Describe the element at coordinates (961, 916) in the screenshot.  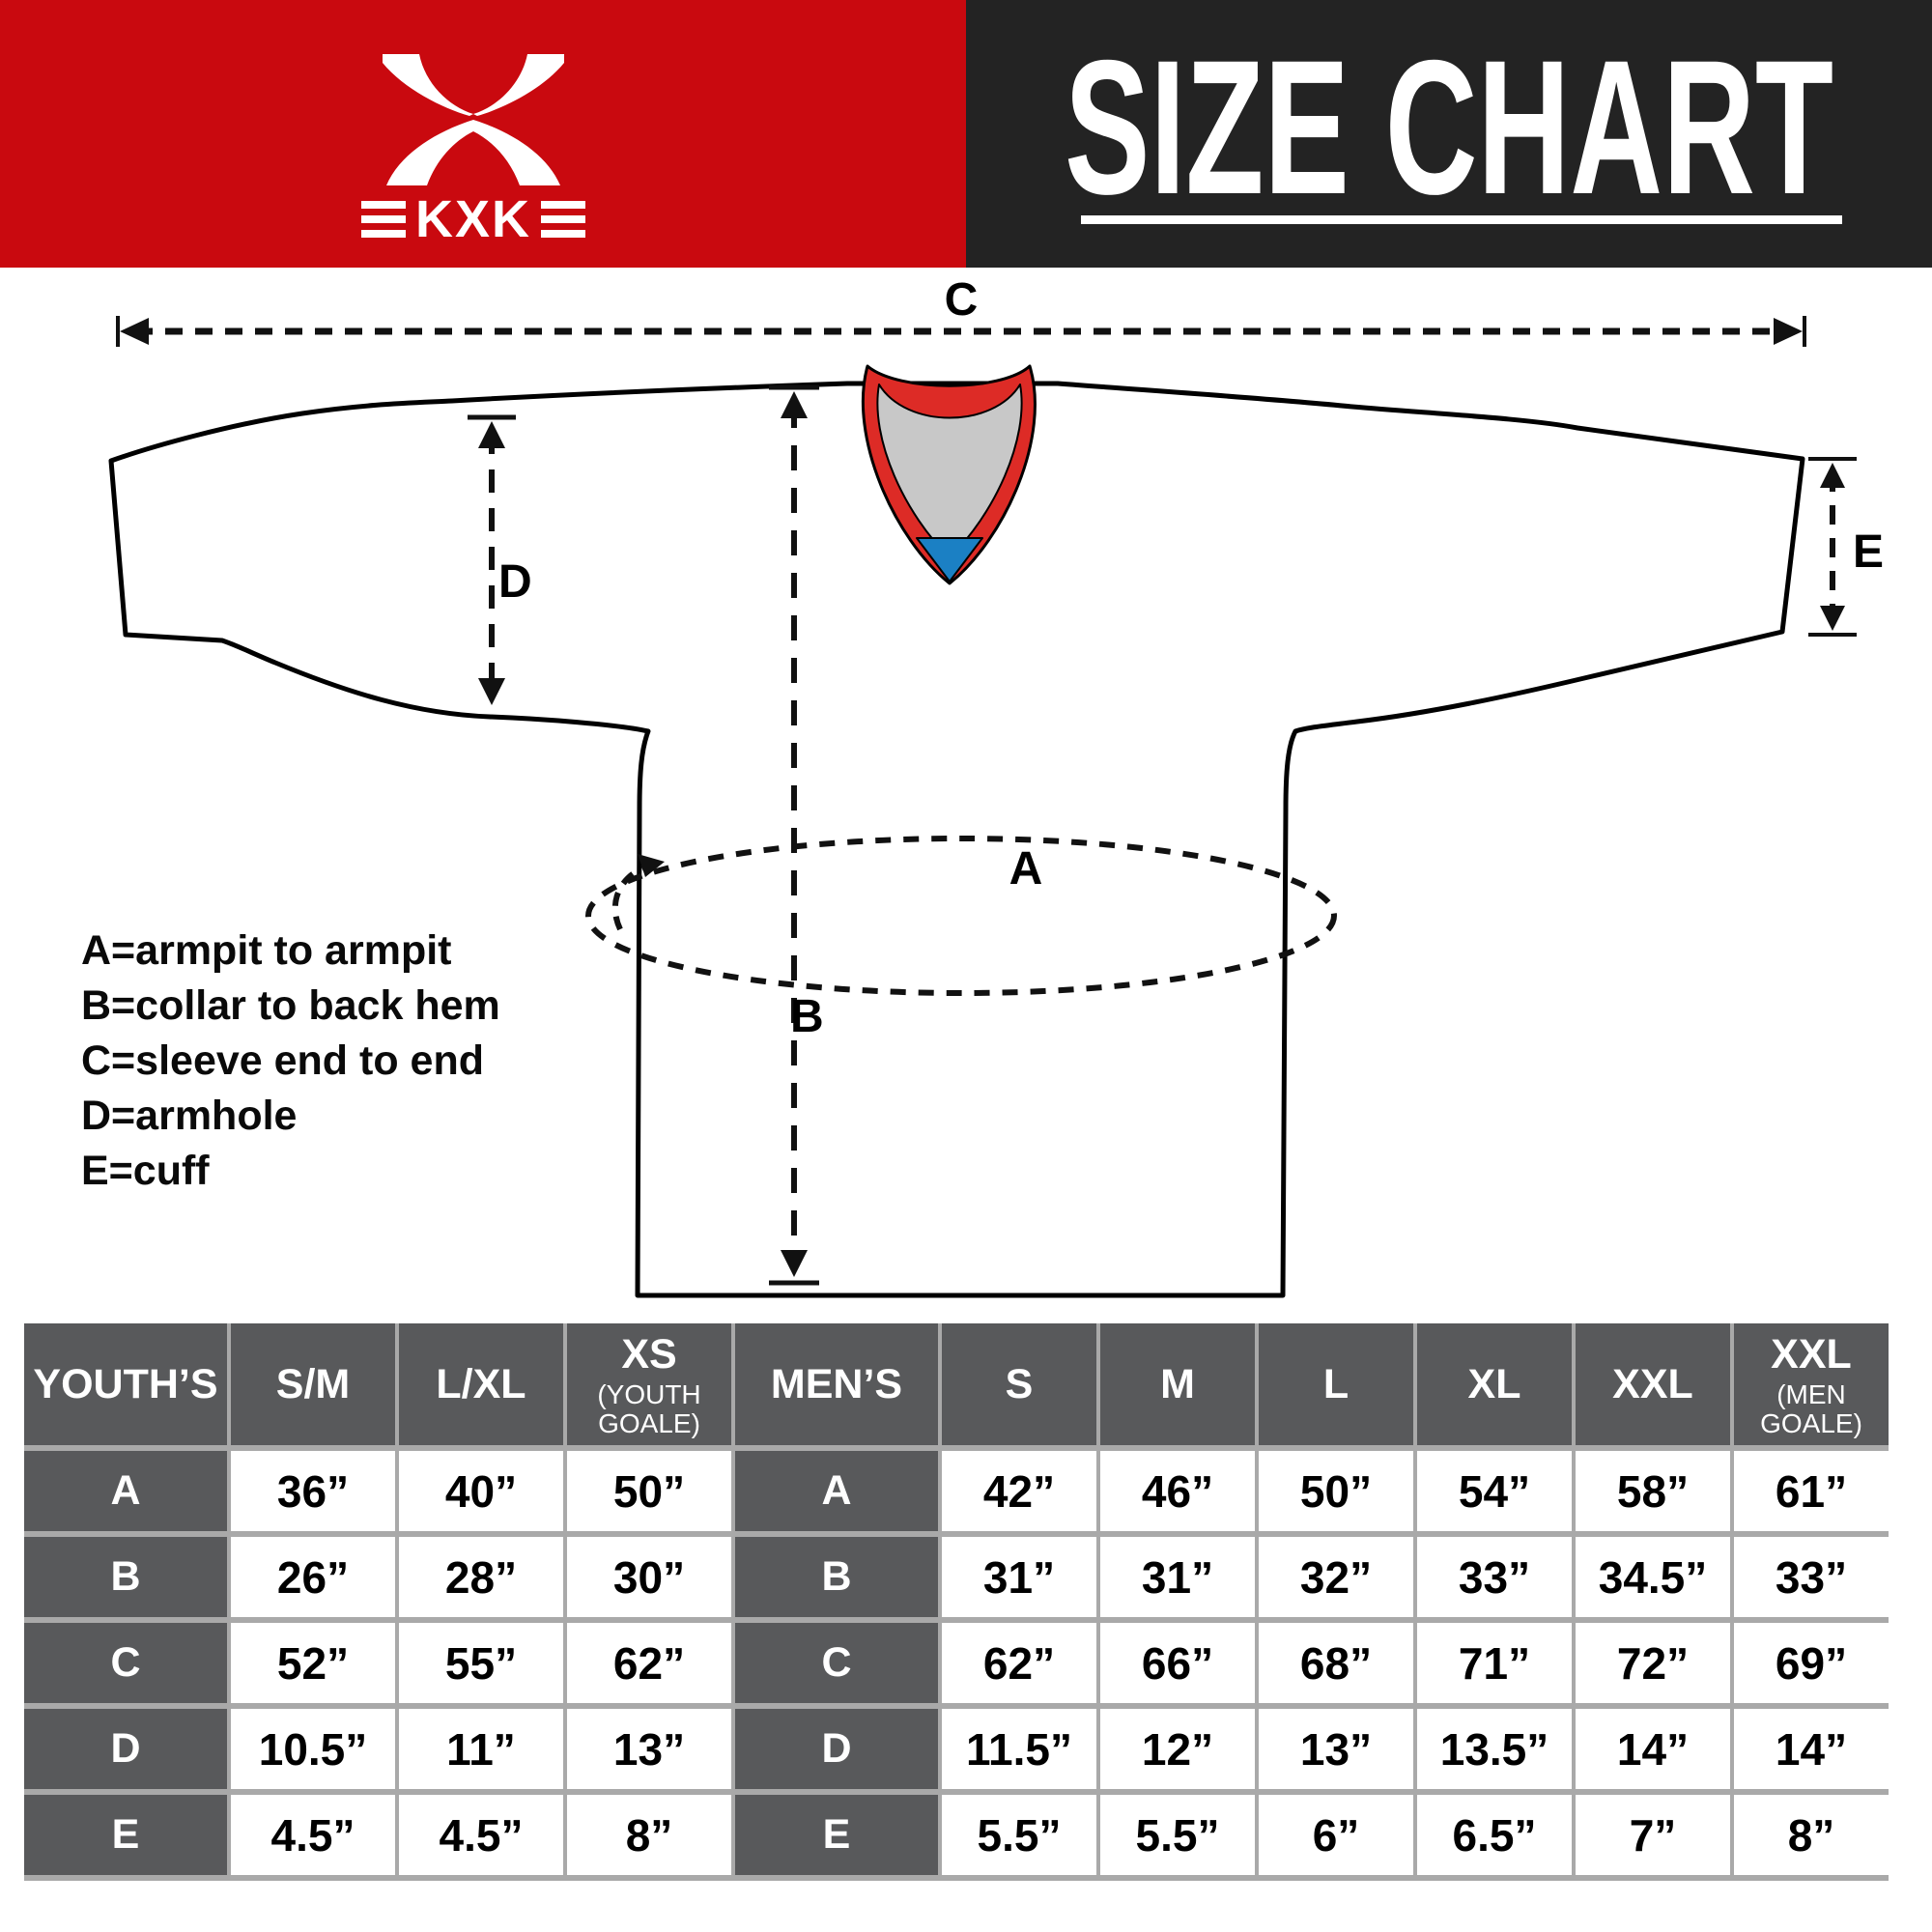
I see `measure-a-ellipse` at that location.